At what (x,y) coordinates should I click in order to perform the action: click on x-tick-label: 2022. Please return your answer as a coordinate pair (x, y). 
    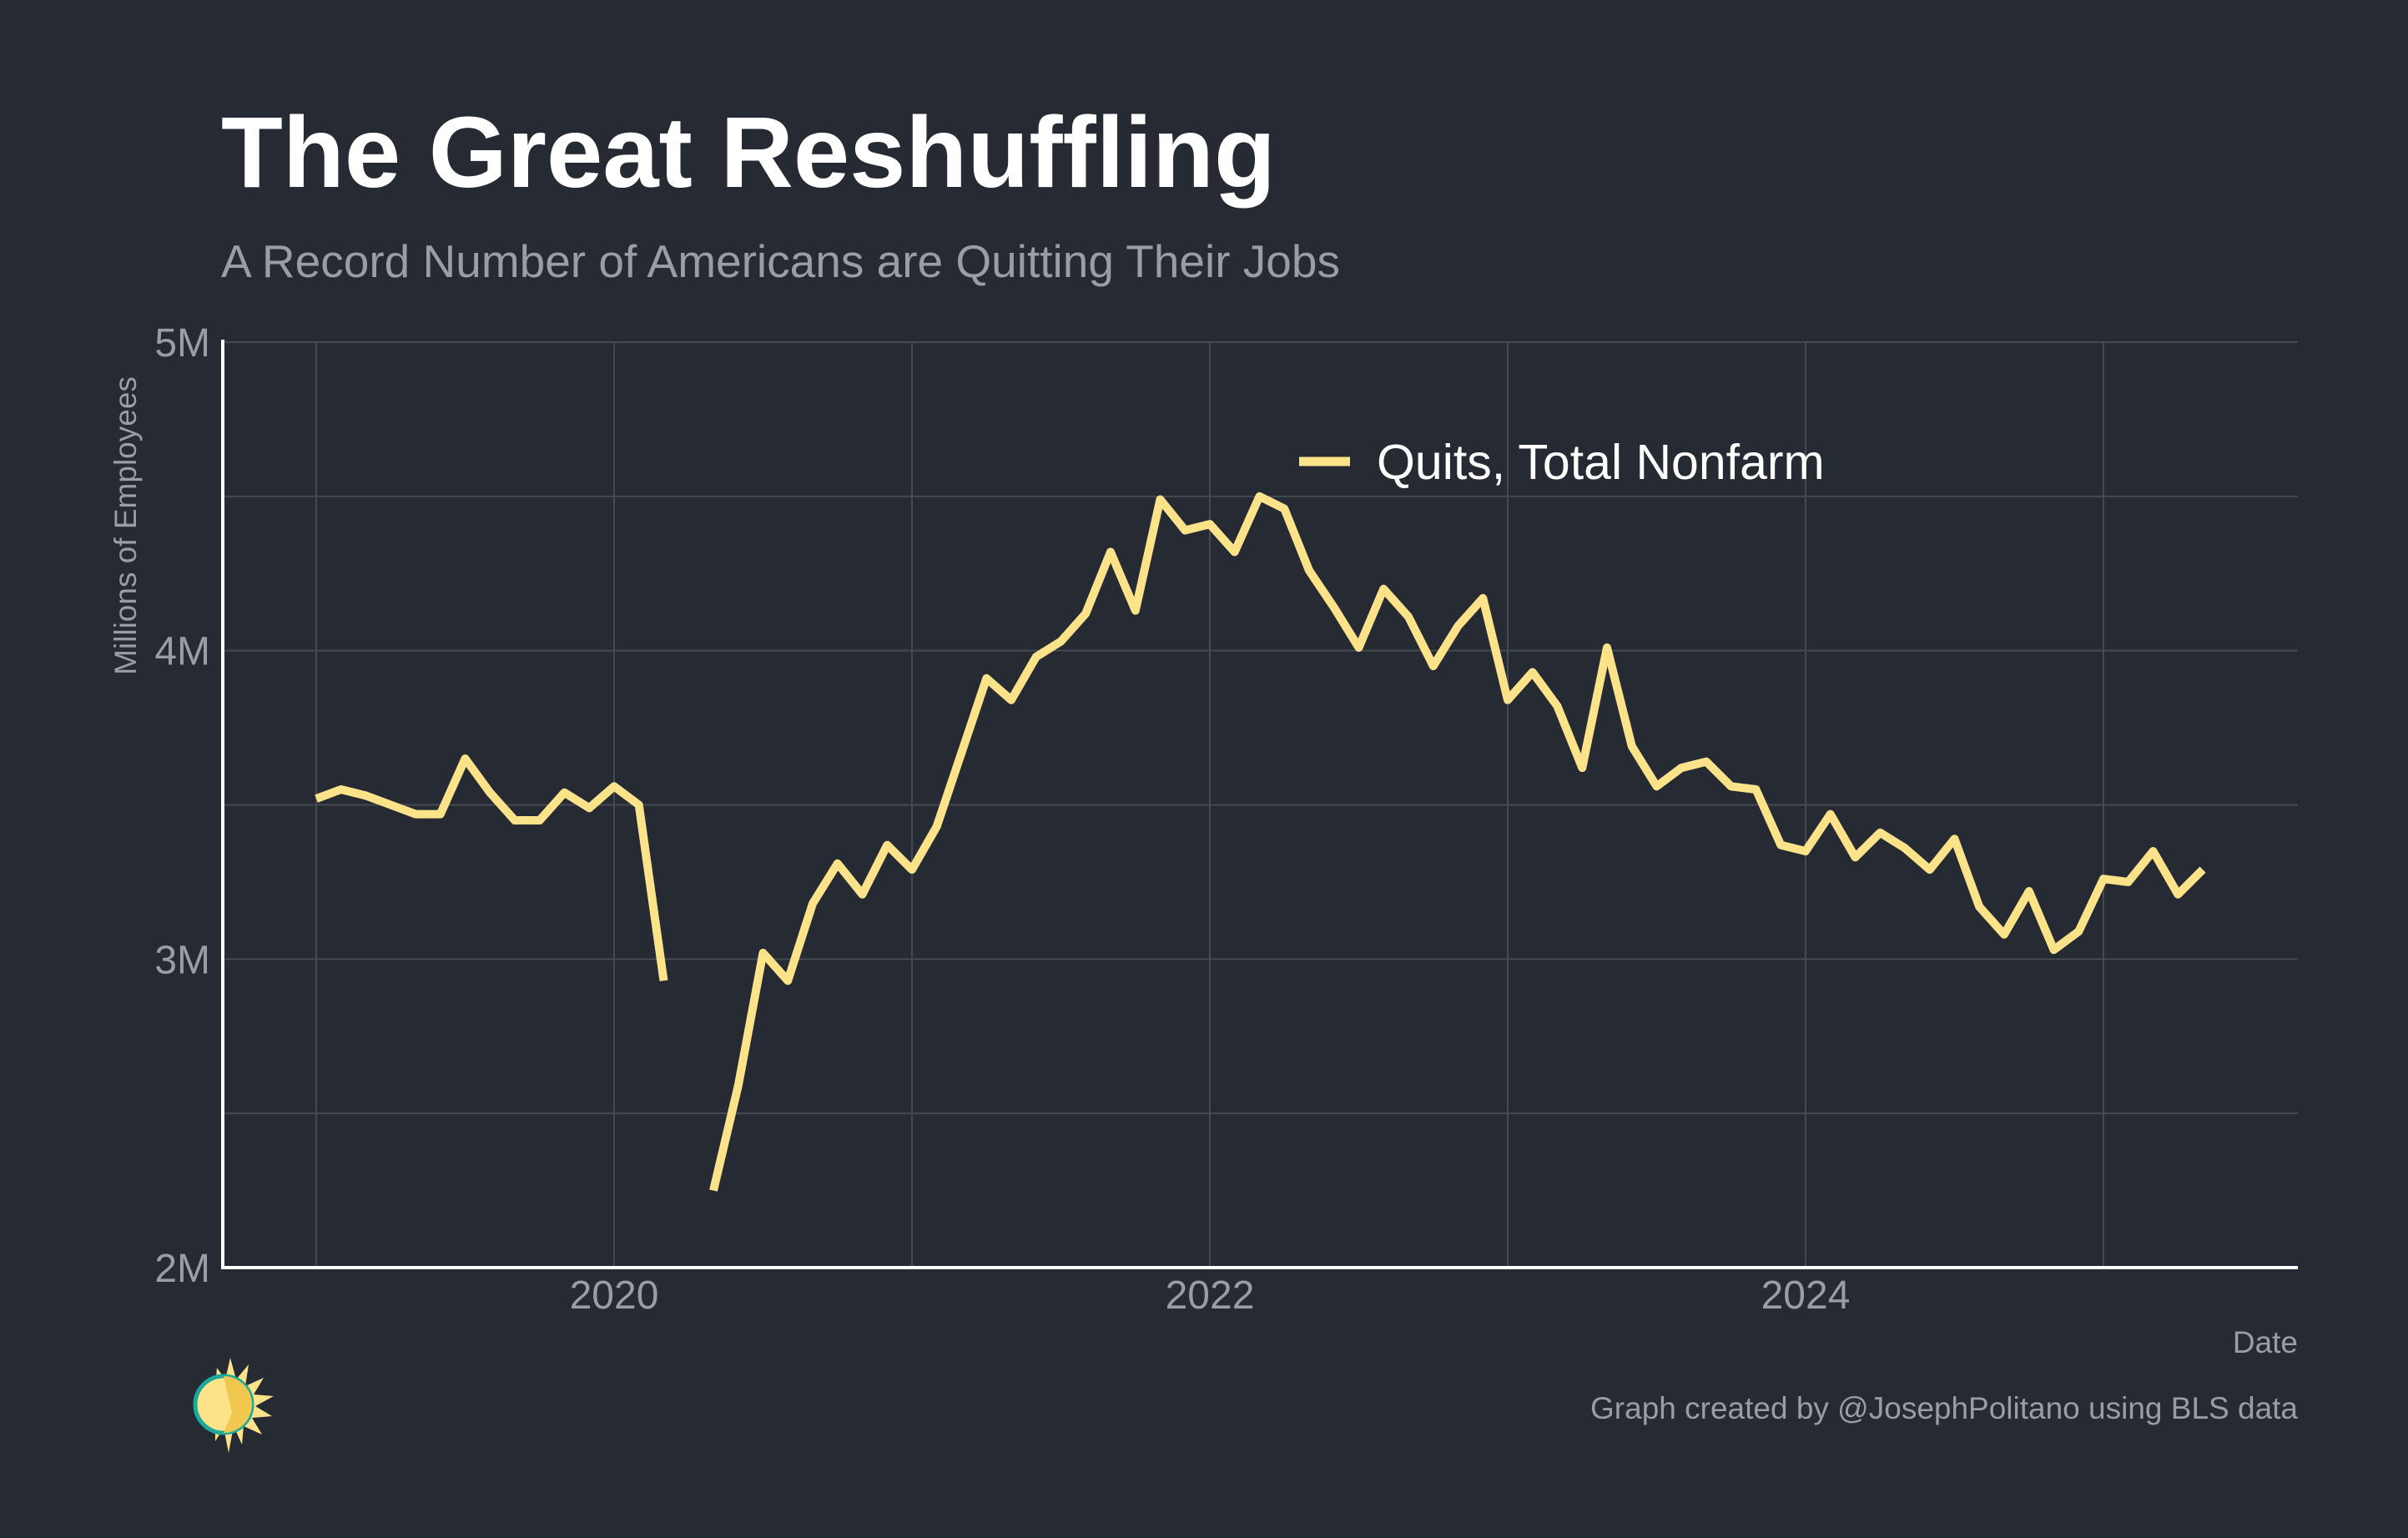
    Looking at the image, I should click on (1210, 1295).